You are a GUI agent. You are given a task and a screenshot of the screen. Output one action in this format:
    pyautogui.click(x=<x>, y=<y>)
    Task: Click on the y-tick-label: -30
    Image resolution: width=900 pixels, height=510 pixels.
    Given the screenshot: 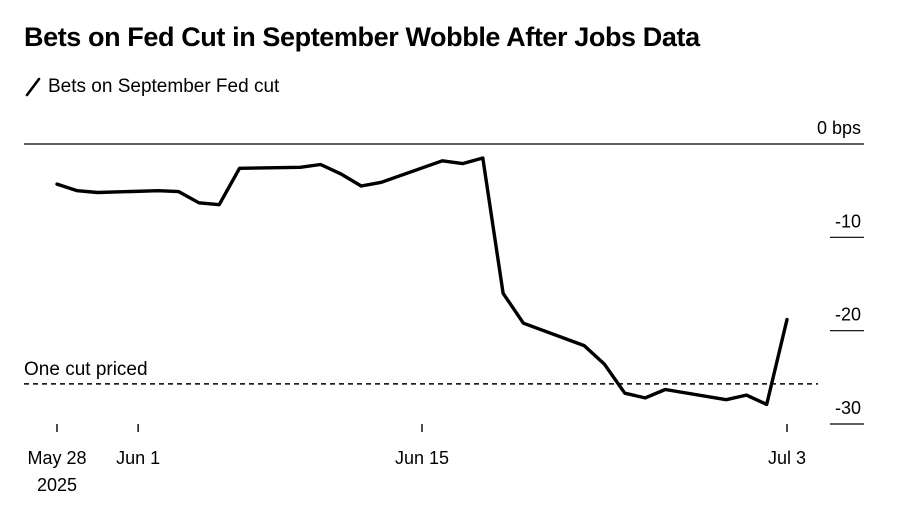 What is the action you would take?
    pyautogui.click(x=848, y=408)
    